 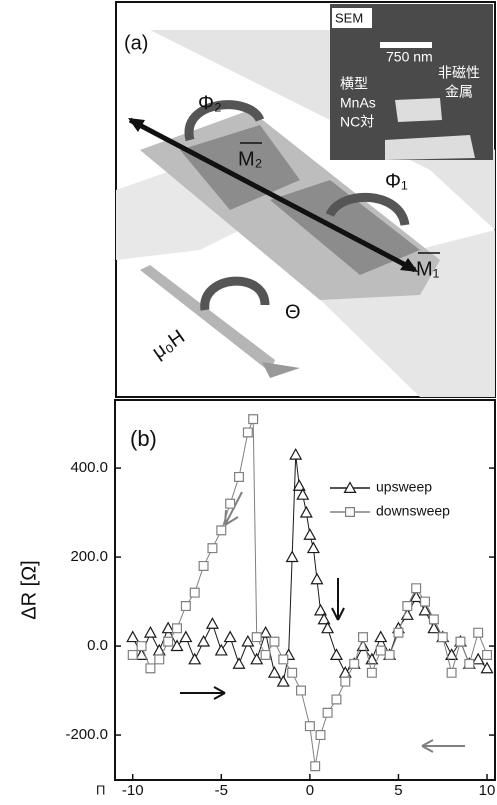 What do you see at coordinates (86, 734) in the screenshot?
I see `y-tick-label: -200.0` at bounding box center [86, 734].